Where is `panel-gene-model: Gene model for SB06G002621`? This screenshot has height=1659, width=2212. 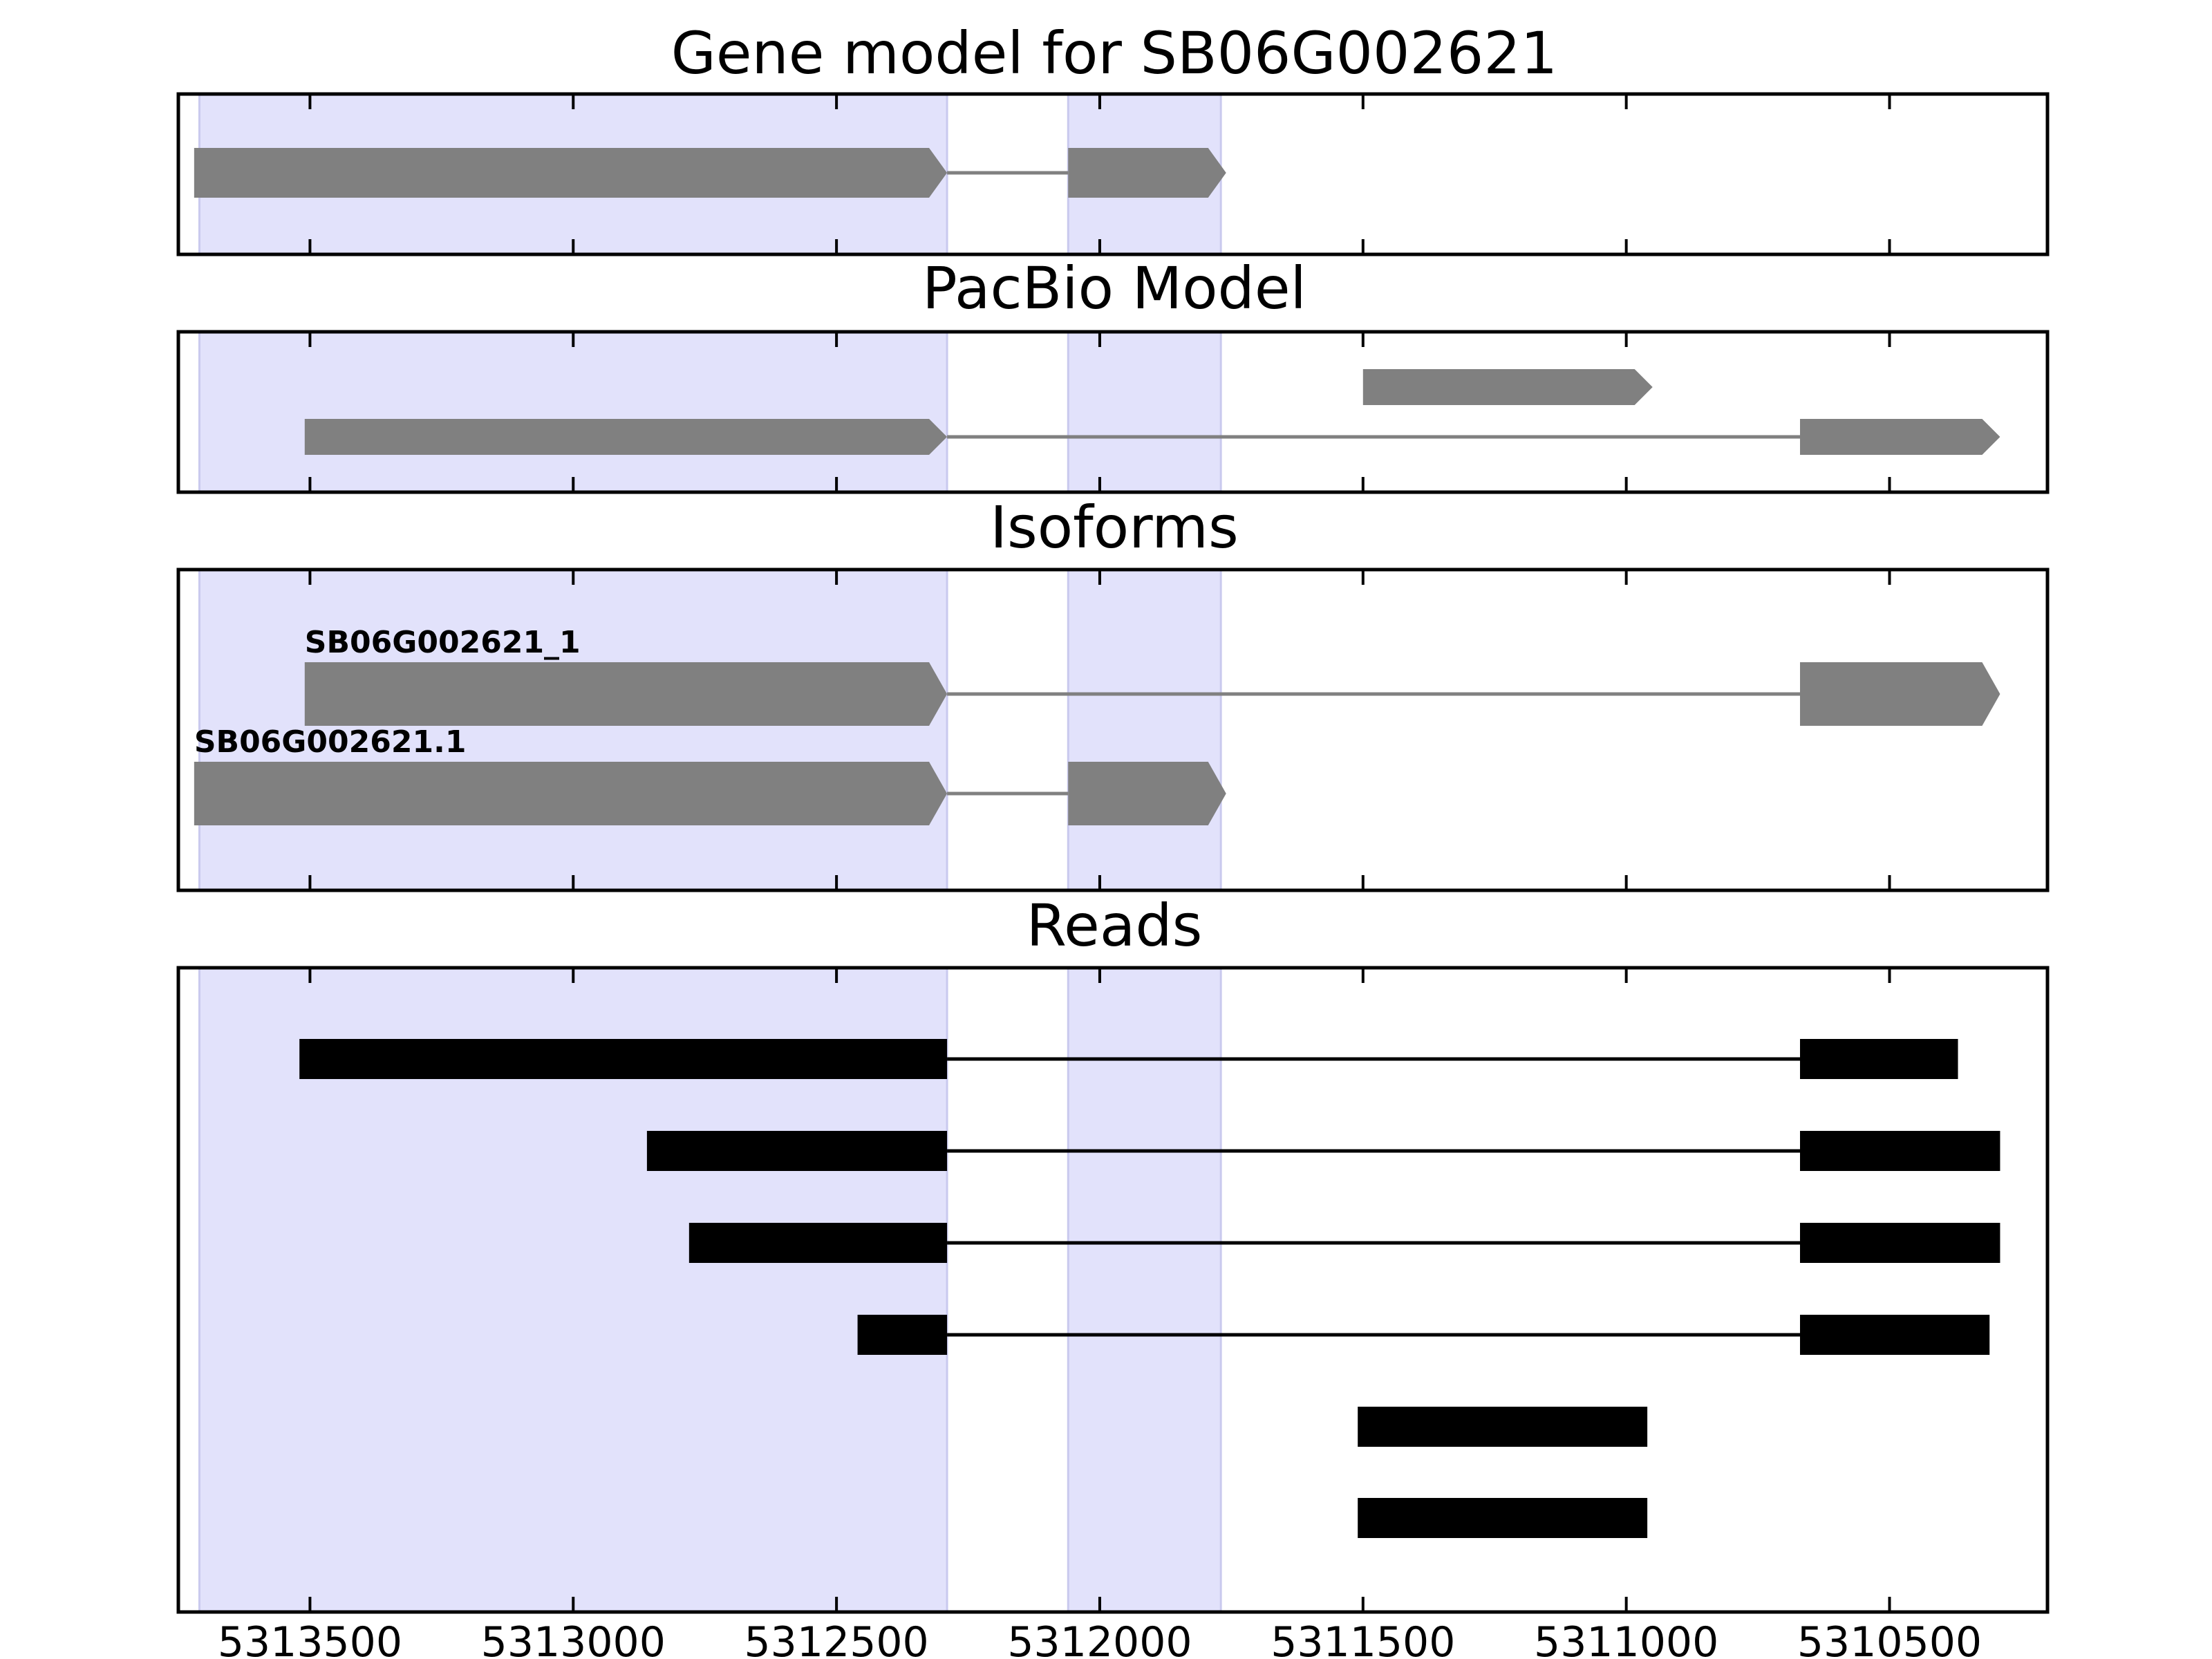 panel-gene-model: Gene model for SB06G002621 is located at coordinates (1114, 53).